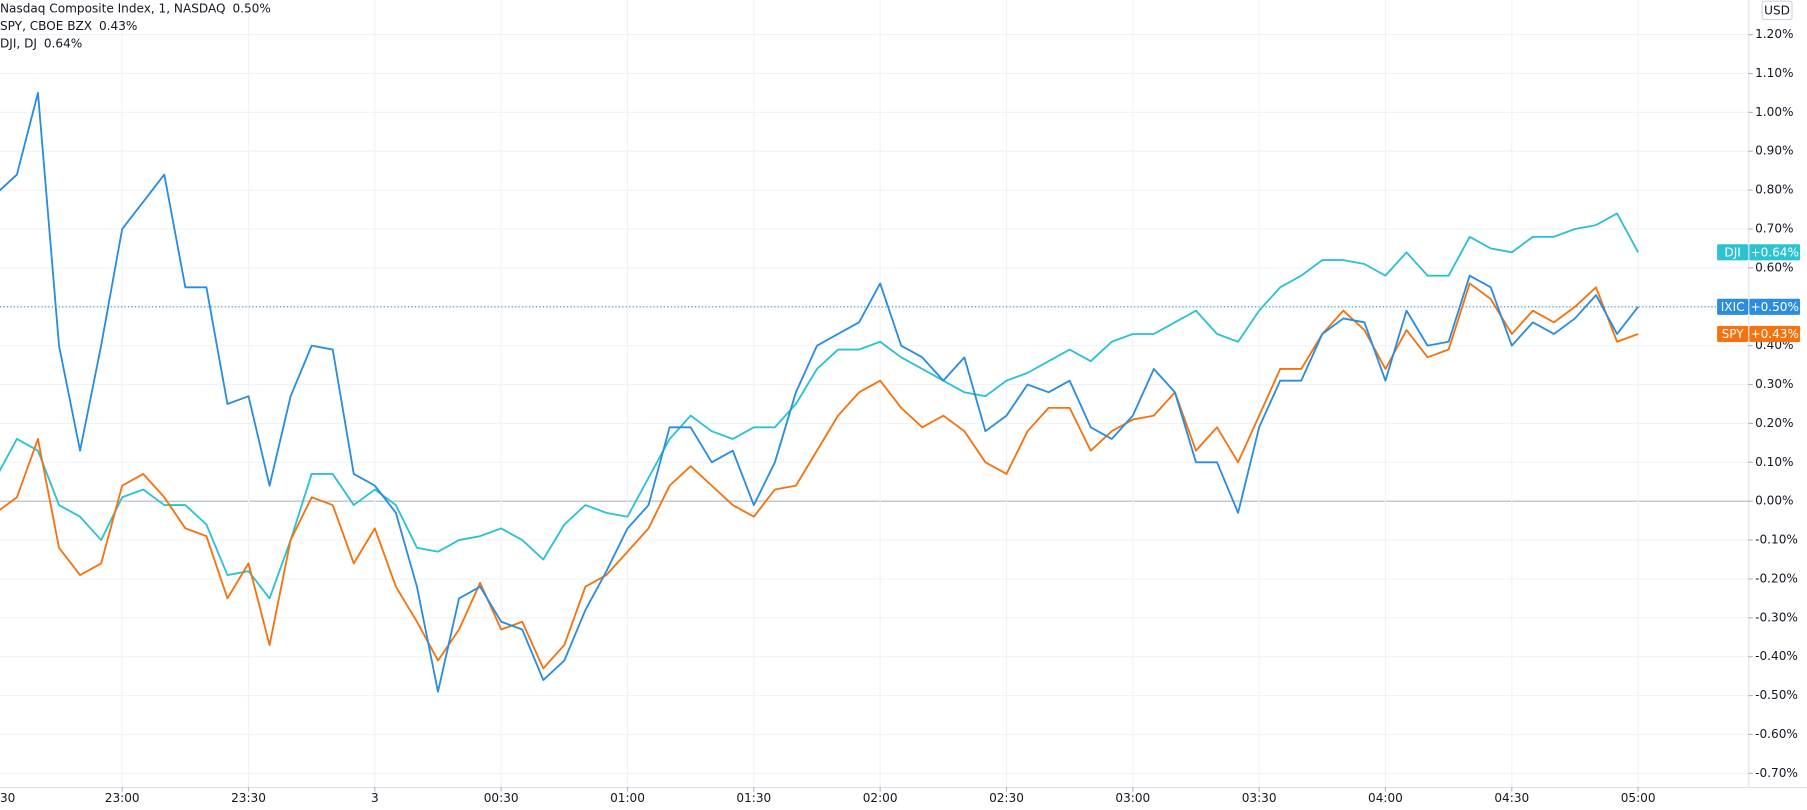 The width and height of the screenshot is (1807, 810). Describe the element at coordinates (375, 798) in the screenshot. I see `x-tick-label: 3` at that location.